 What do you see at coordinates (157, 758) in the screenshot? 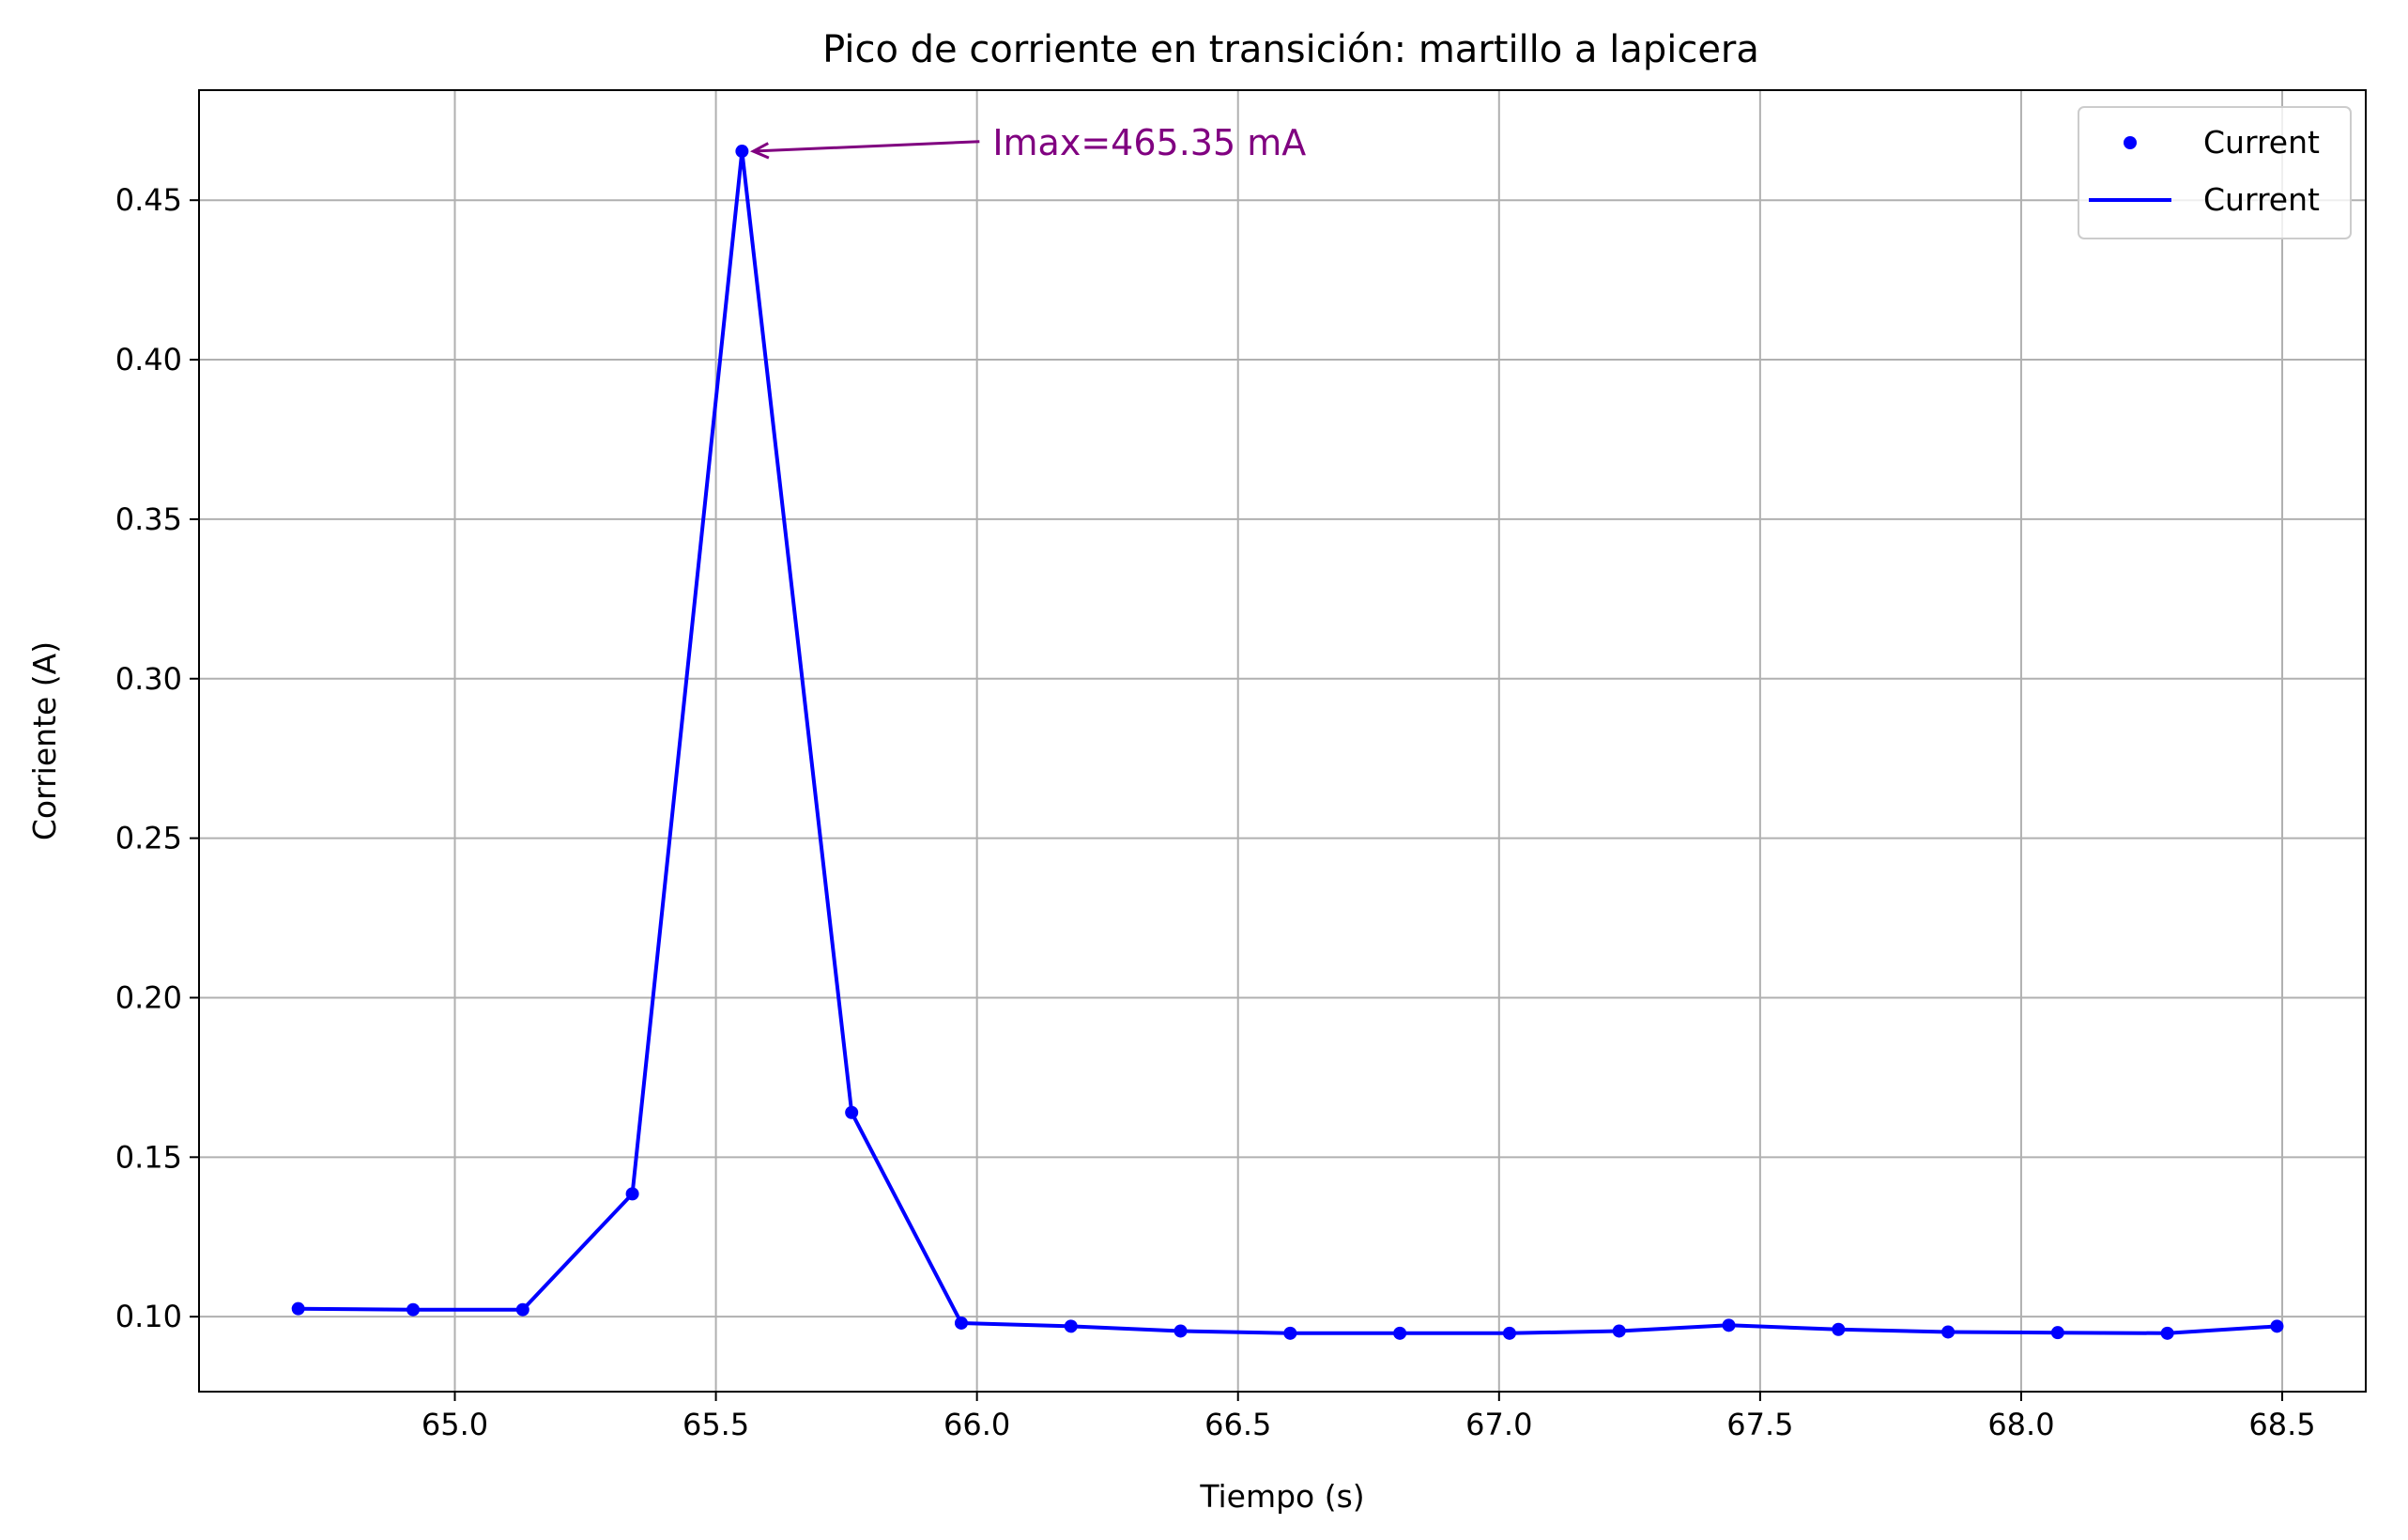
I see `y-axis: 0.10 0.15 0.20 0.25 0.30 0.35 0.40 0.45` at bounding box center [157, 758].